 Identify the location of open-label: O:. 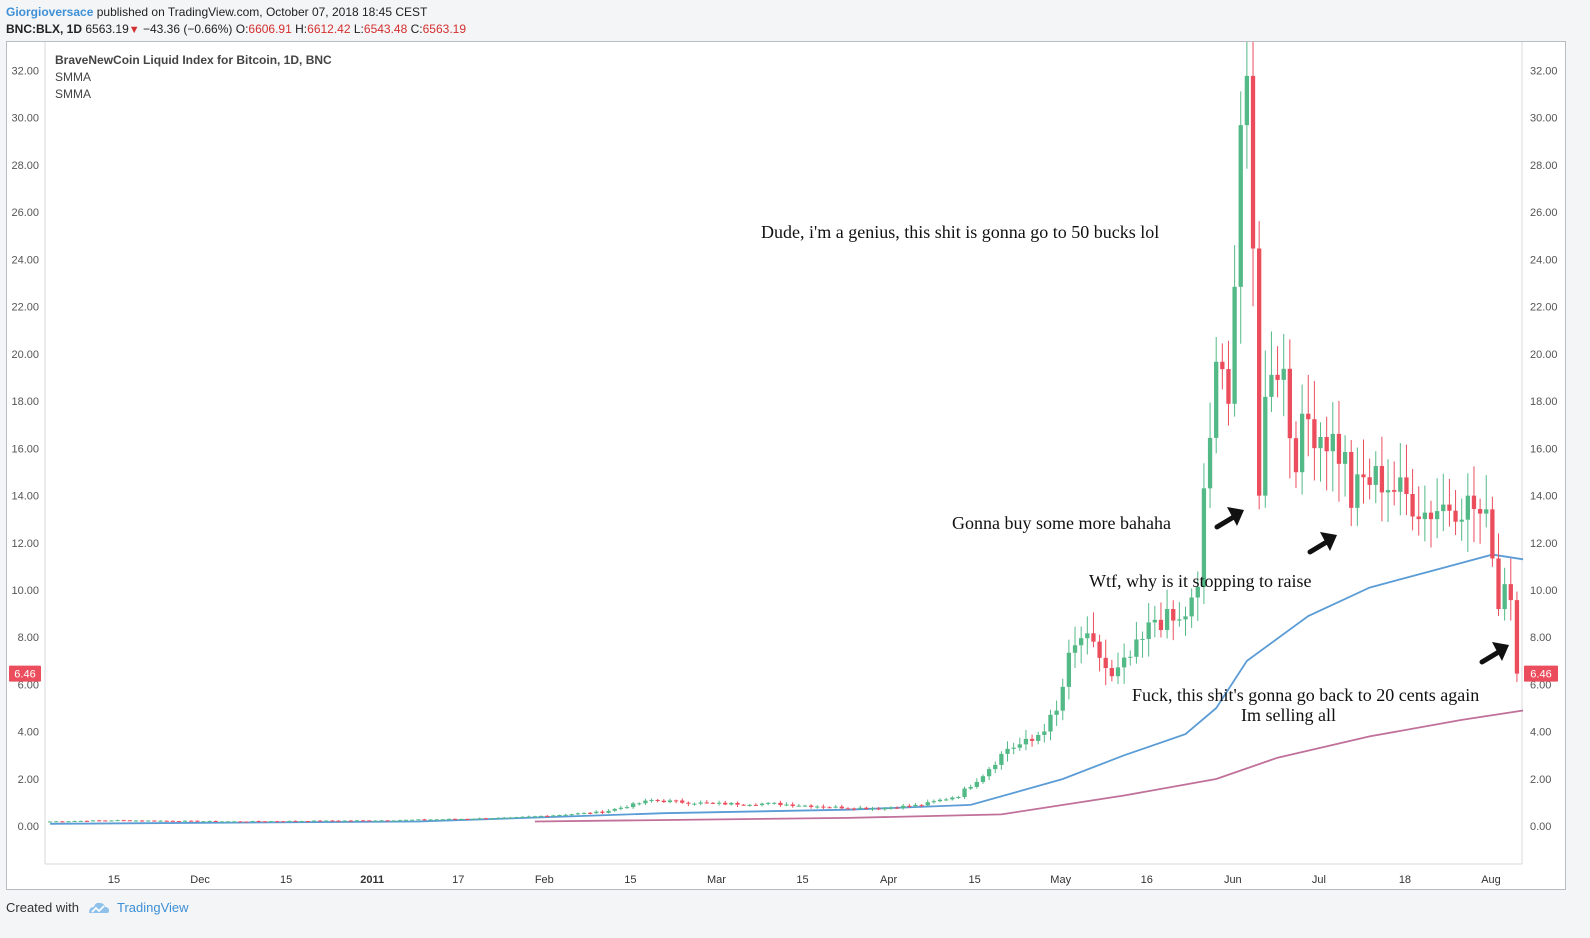
(242, 29).